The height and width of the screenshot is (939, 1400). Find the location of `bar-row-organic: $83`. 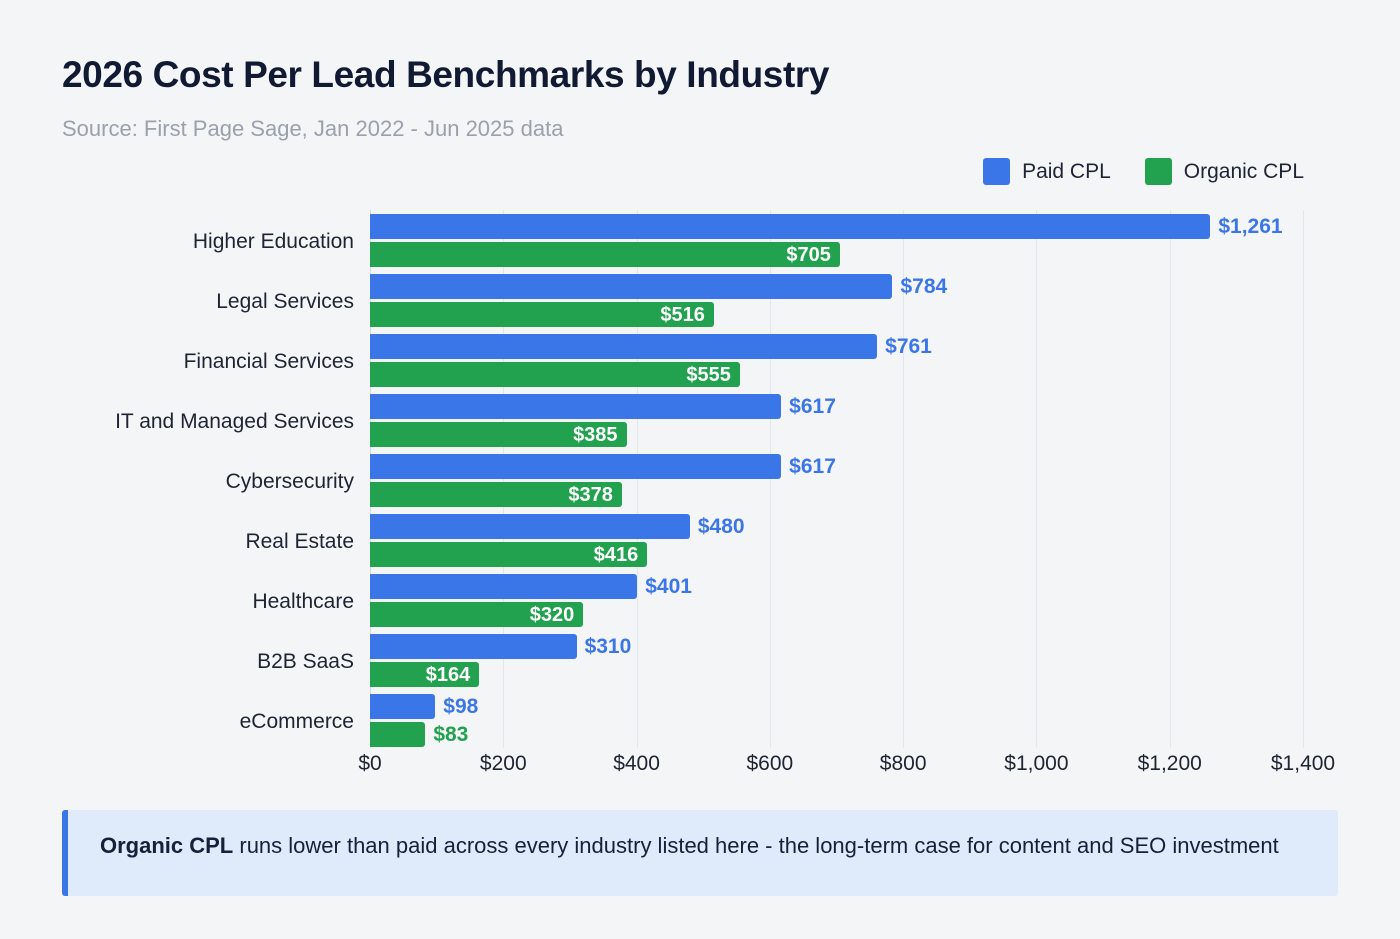

bar-row-organic: $83 is located at coordinates (419, 734).